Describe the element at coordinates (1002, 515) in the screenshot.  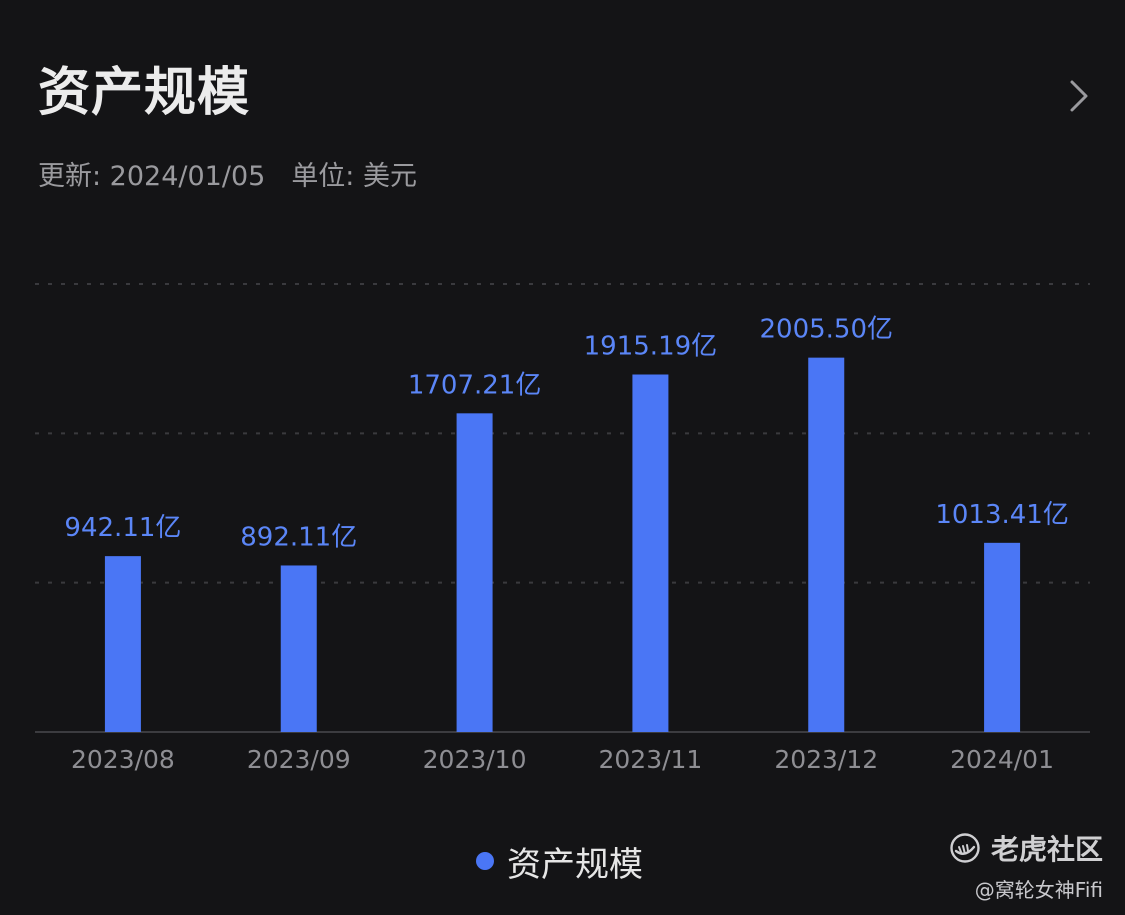
I see `data-label: 1013.41亿` at that location.